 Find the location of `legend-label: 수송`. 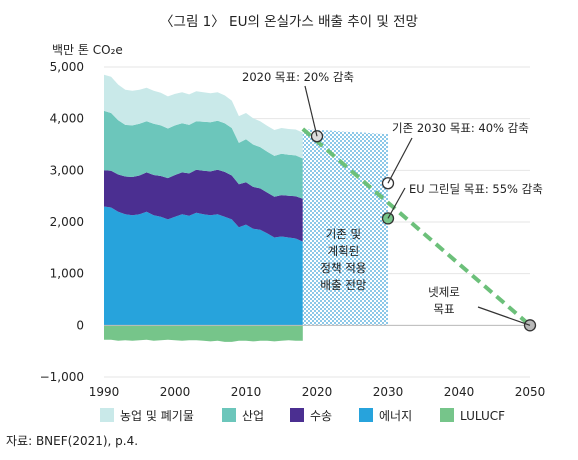

legend-label: 수송 is located at coordinates (321, 416).